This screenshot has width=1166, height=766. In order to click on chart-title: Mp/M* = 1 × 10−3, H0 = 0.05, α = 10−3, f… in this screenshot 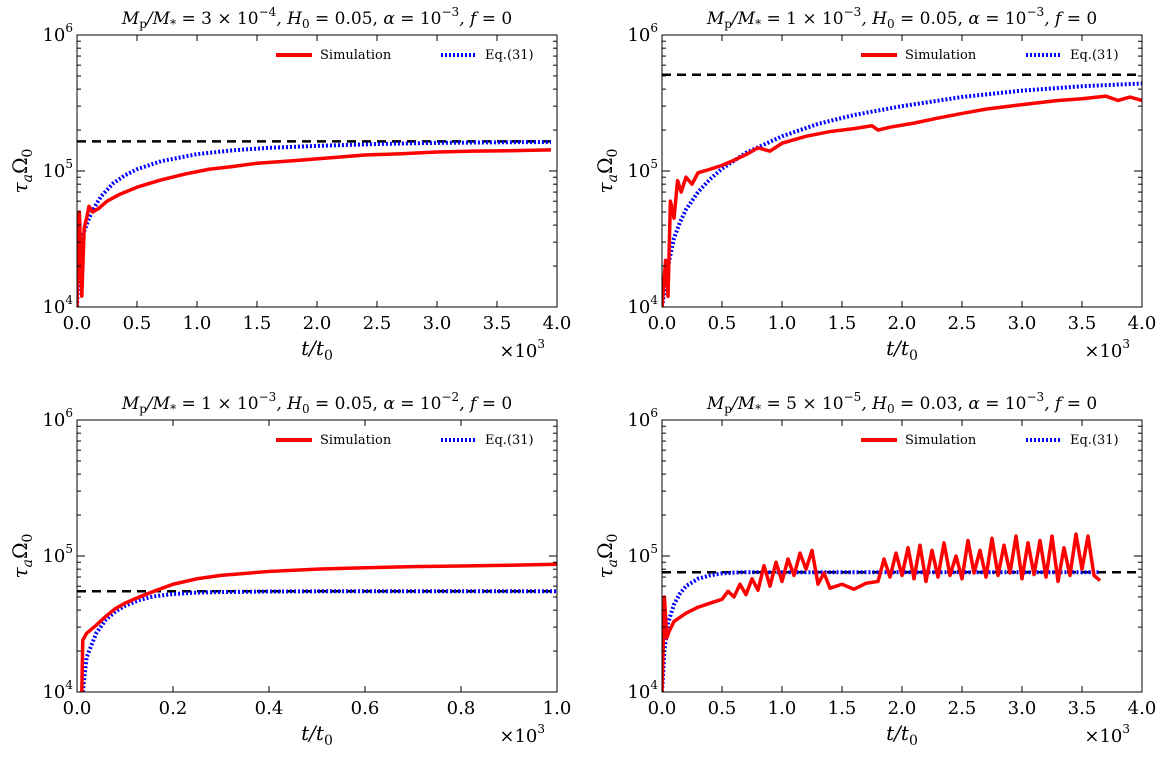, I will do `click(901, 18)`.